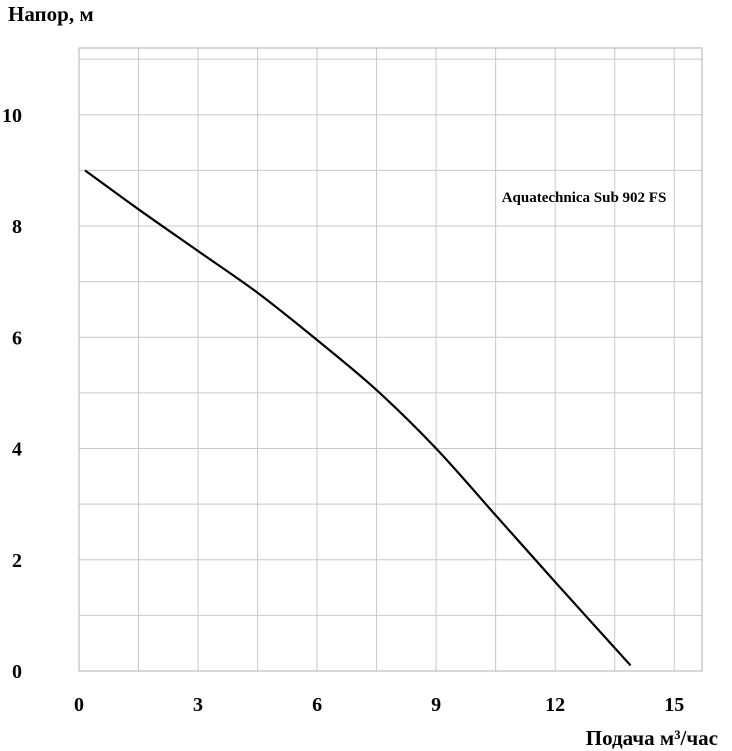 Image resolution: width=732 pixels, height=751 pixels. Describe the element at coordinates (17, 561) in the screenshot. I see `y-tick-label: 2` at that location.